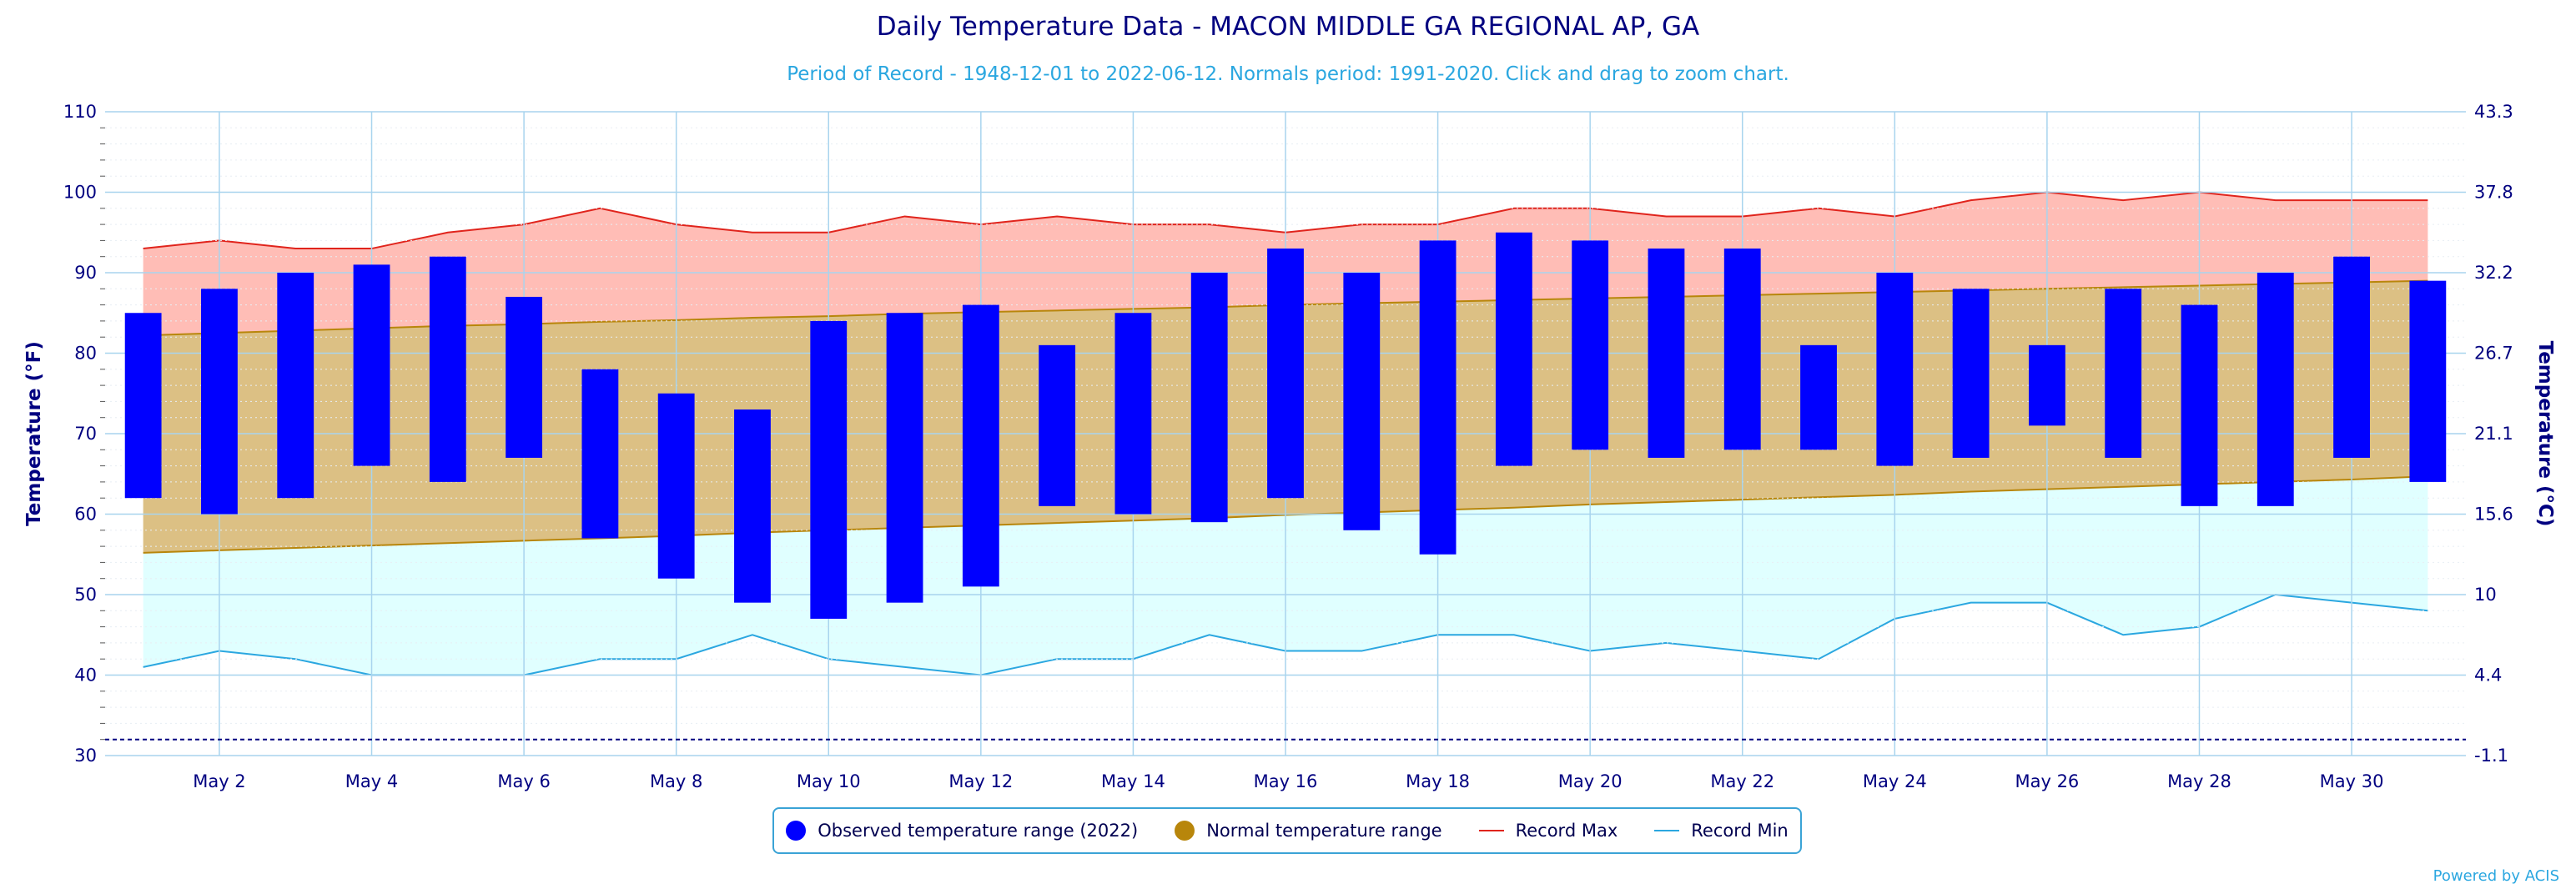 The height and width of the screenshot is (889, 2576). I want to click on y-tick-label: 70, so click(85, 434).